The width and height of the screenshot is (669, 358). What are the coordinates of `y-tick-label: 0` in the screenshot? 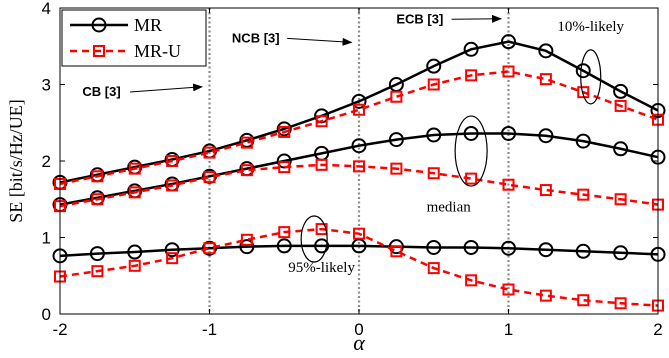 It's located at (46, 314).